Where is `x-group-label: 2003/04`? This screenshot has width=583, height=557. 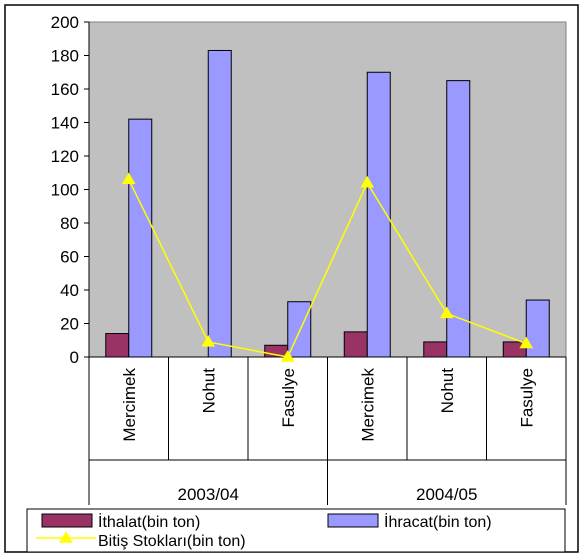 x-group-label: 2003/04 is located at coordinates (208, 494).